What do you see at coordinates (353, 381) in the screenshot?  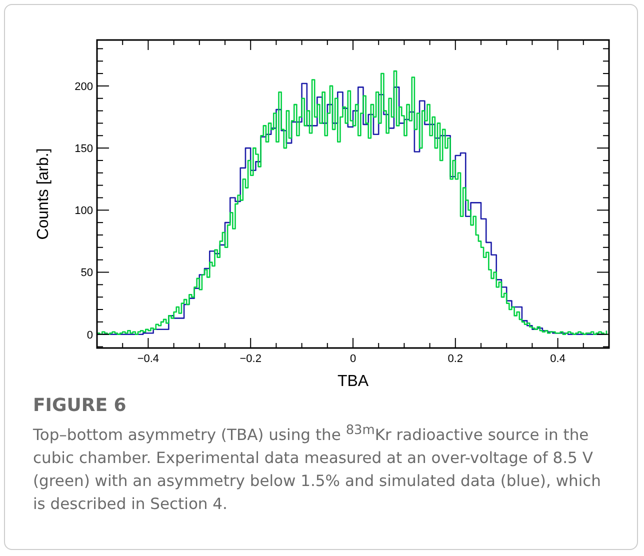 I see `x-axis-title: TBA` at bounding box center [353, 381].